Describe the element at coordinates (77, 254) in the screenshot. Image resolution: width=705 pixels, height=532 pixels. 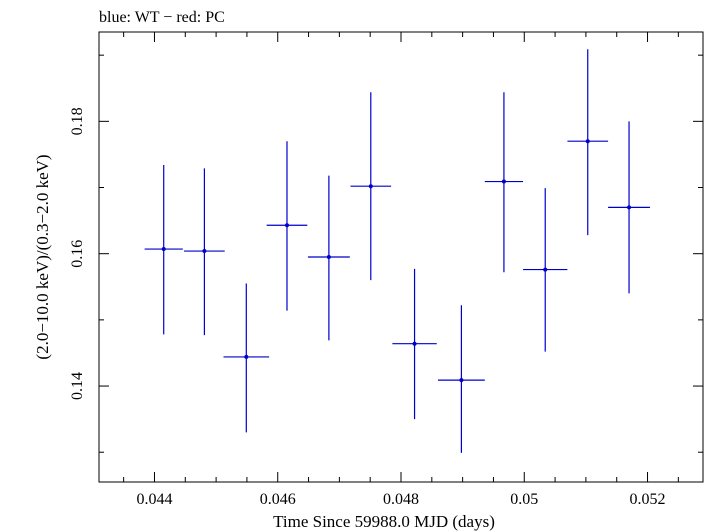
I see `y-tick-label: 0.16` at that location.